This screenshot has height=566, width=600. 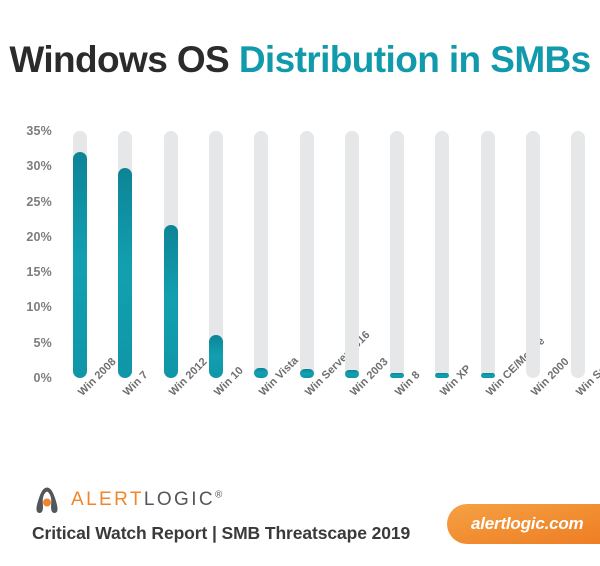 What do you see at coordinates (220, 495) in the screenshot?
I see `registered-mark-icon: ®` at bounding box center [220, 495].